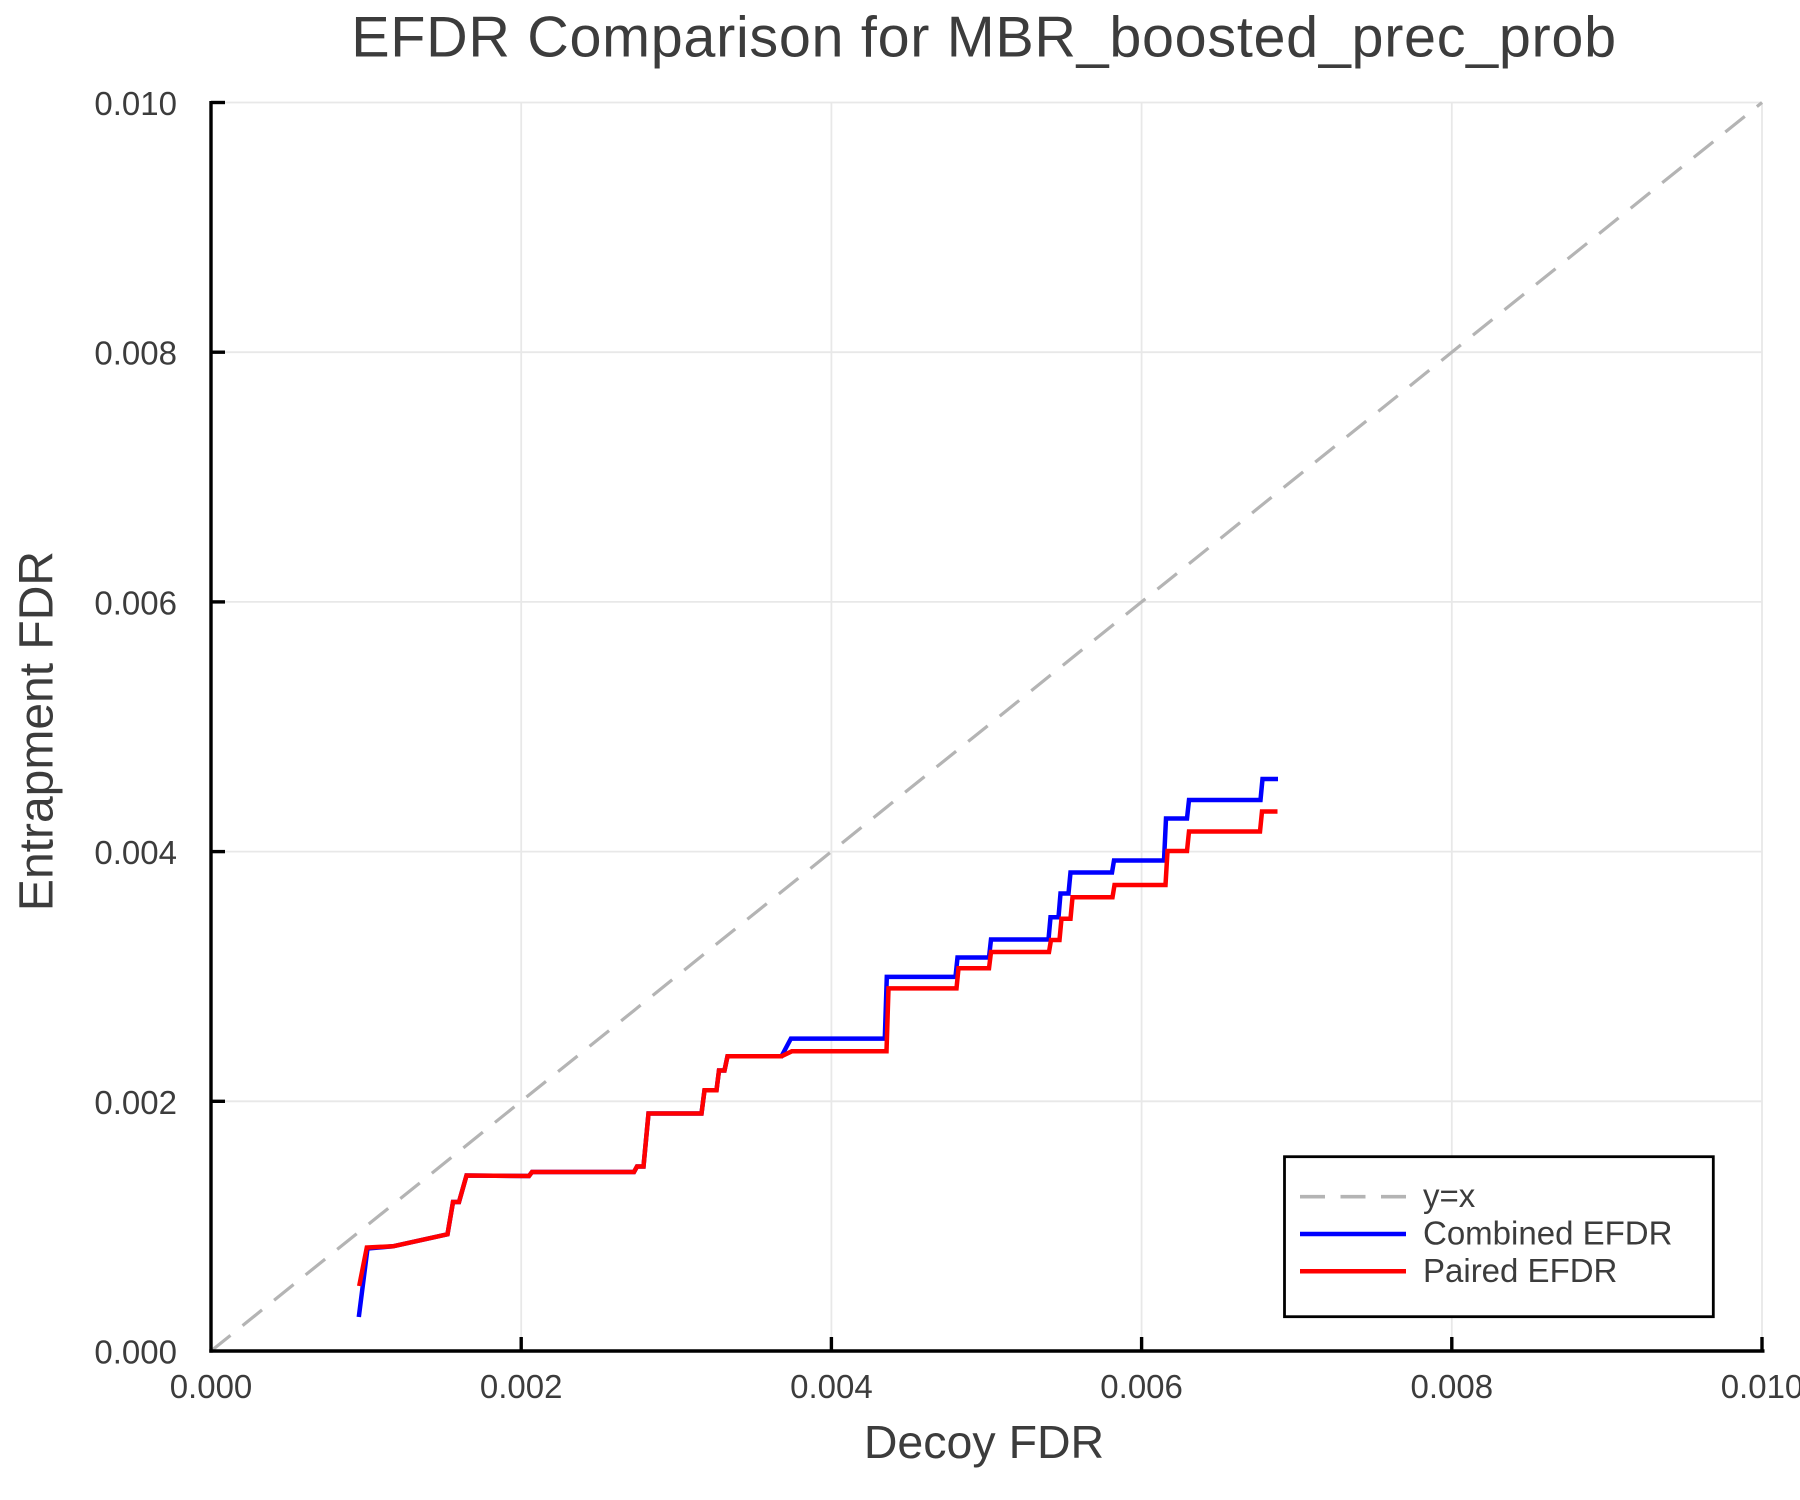 This screenshot has height=1500, width=1800. I want to click on svg-text: Combined EFDR, so click(1547, 1233).